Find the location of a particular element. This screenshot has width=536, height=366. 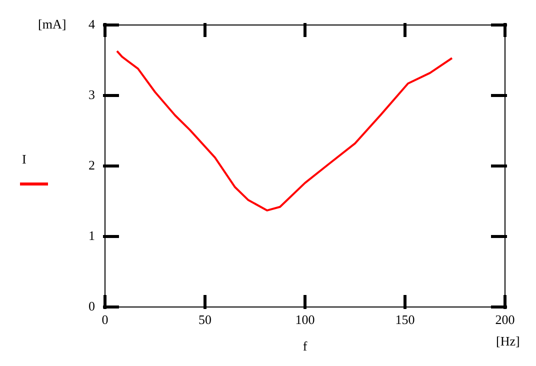

x-tick-label: 200 is located at coordinates (505, 320).